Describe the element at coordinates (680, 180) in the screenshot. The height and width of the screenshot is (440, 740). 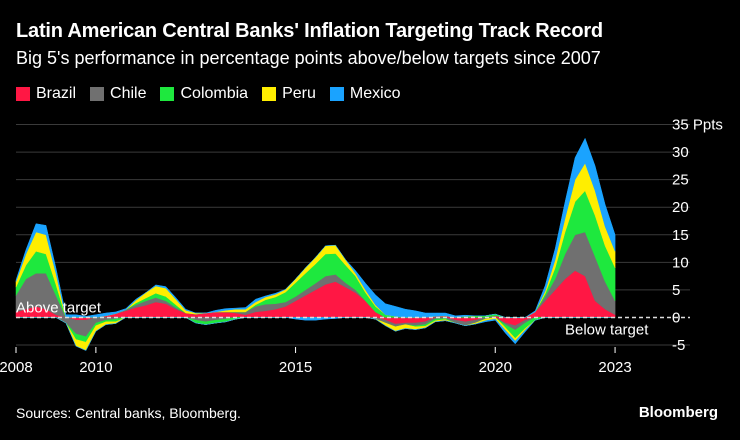
I see `y-tick-label: 25` at that location.